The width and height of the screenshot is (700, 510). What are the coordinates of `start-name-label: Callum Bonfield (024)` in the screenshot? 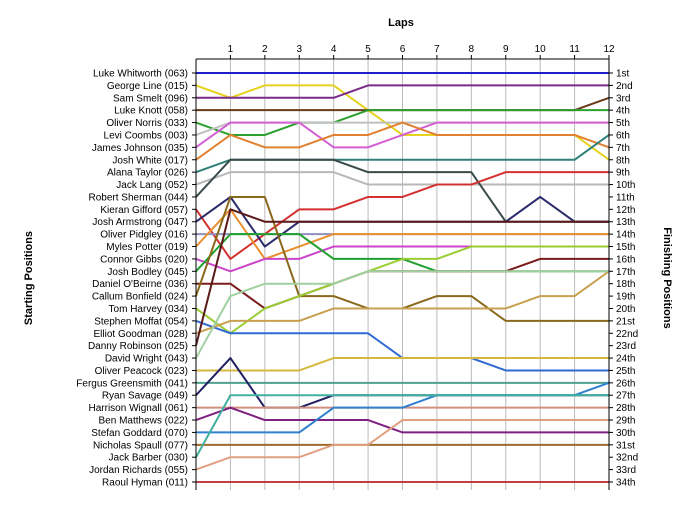 It's located at (140, 297).